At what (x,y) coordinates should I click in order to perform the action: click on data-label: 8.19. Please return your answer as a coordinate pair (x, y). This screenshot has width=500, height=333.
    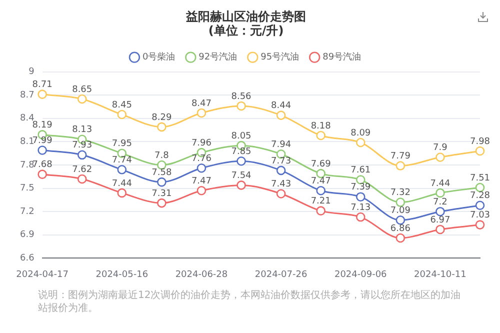
    Looking at the image, I should click on (42, 125).